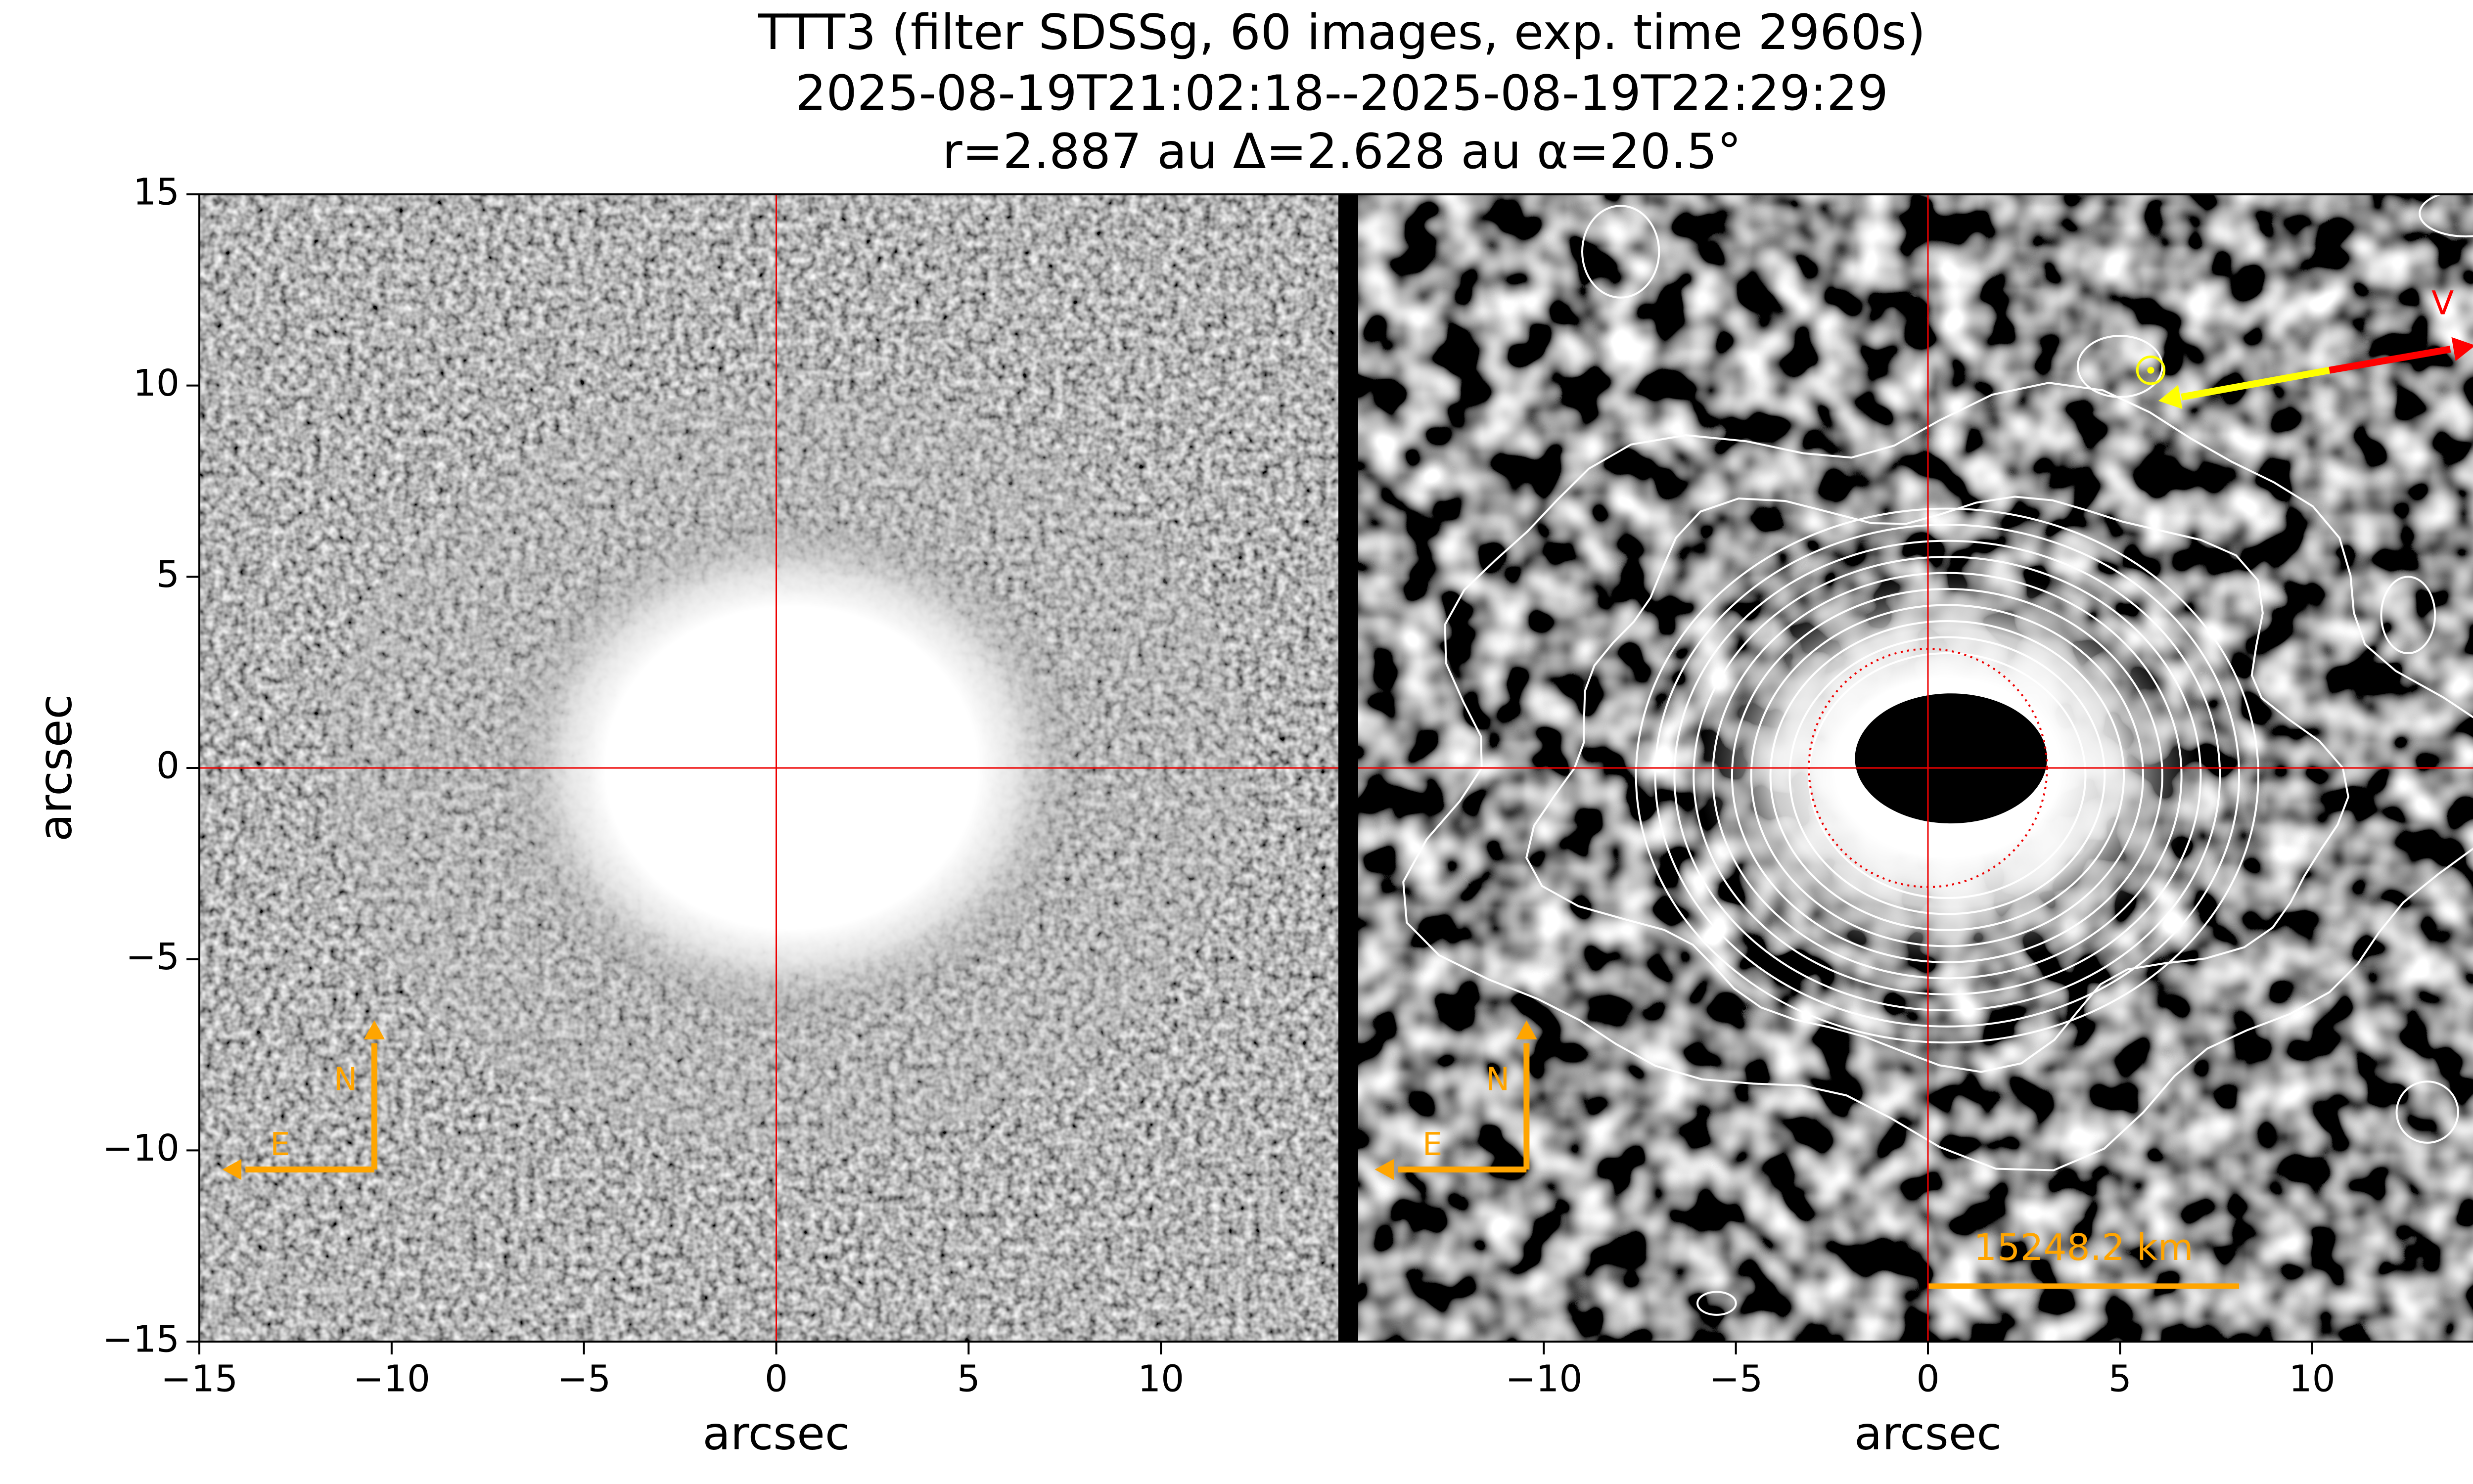  What do you see at coordinates (1348, 768) in the screenshot?
I see `panel-separator` at bounding box center [1348, 768].